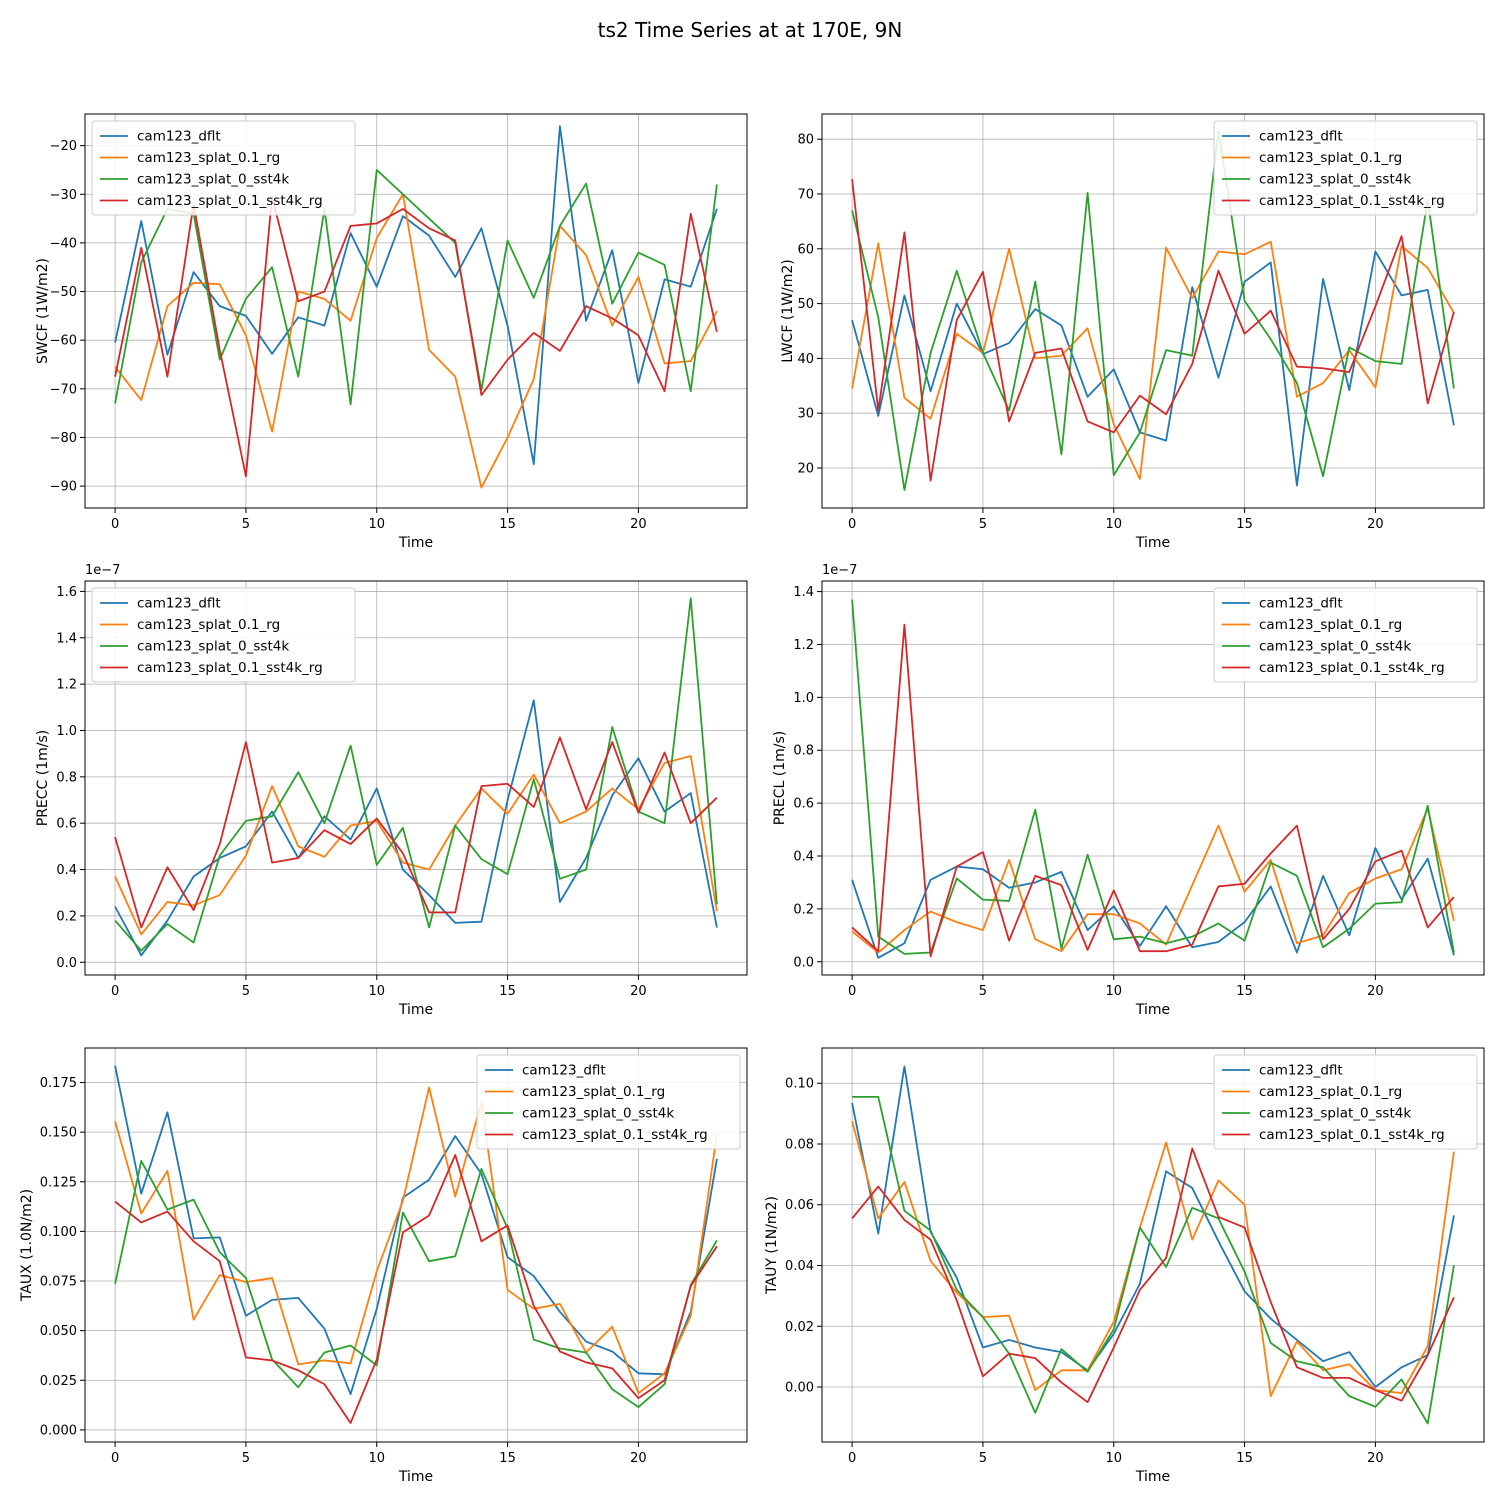 This screenshot has height=1500, width=1500. I want to click on y-tick-label: 1.2, so click(66, 685).